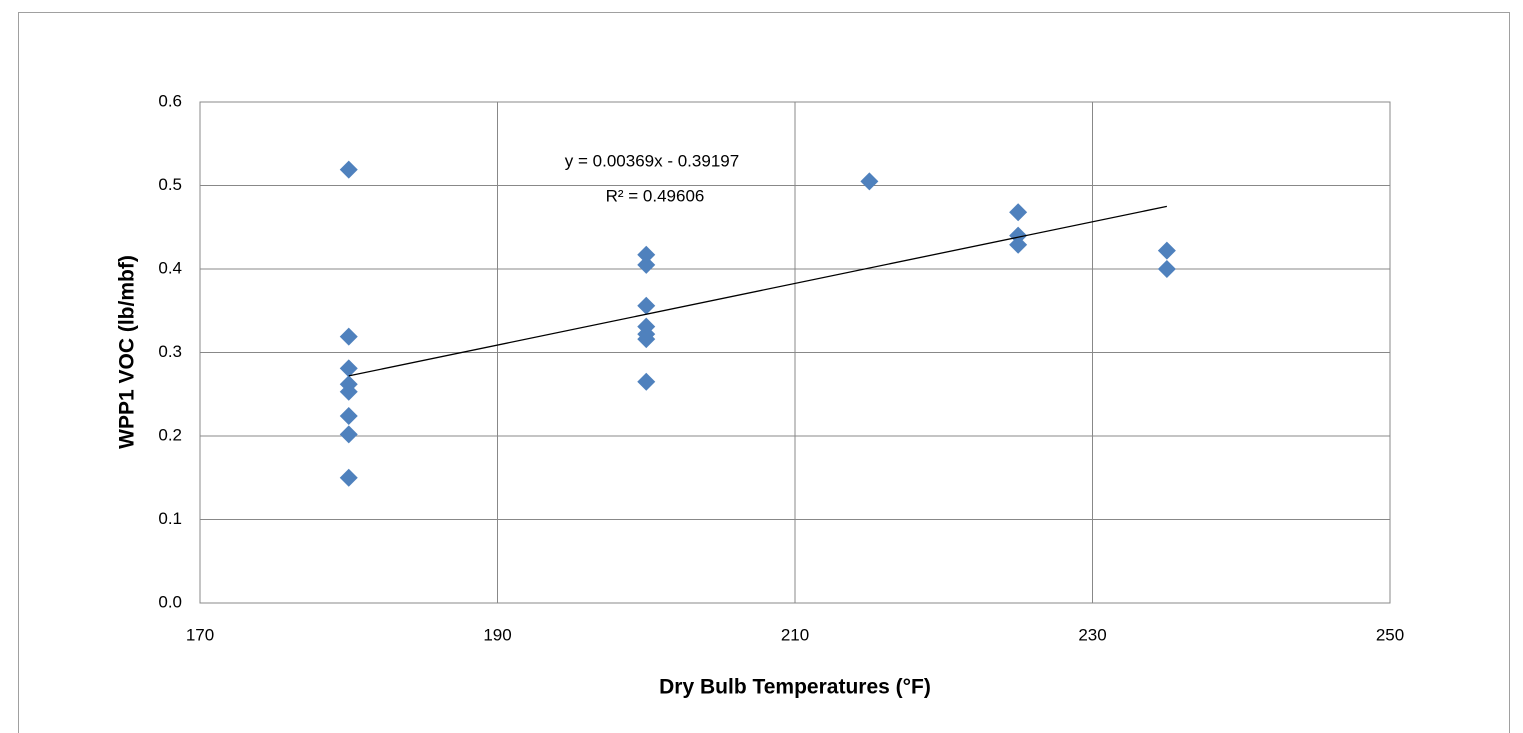  I want to click on y-tick-label: 0.2, so click(170, 434).